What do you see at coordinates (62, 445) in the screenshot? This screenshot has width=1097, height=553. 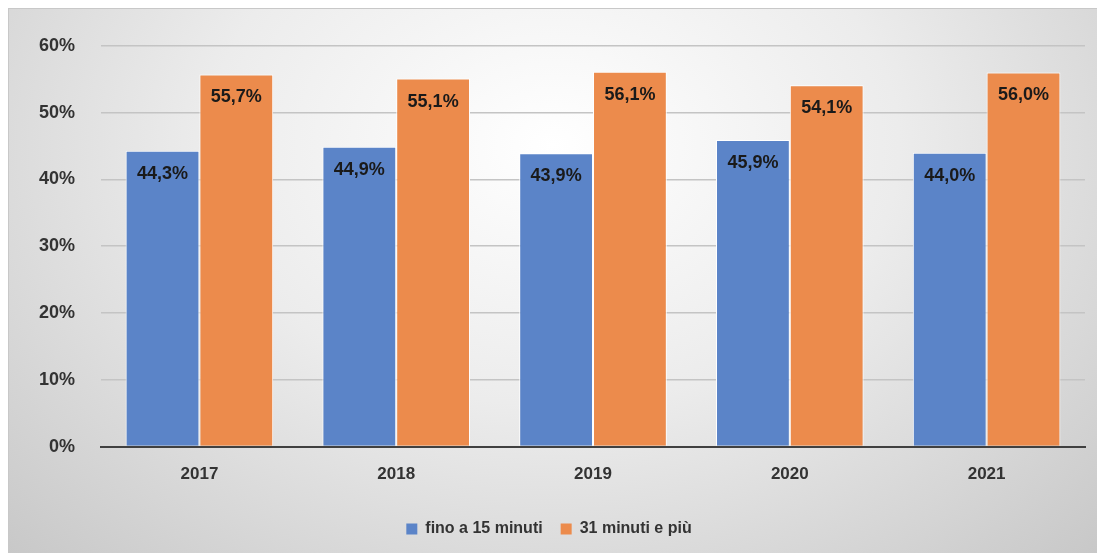 I see `y-tick-label: 0%` at bounding box center [62, 445].